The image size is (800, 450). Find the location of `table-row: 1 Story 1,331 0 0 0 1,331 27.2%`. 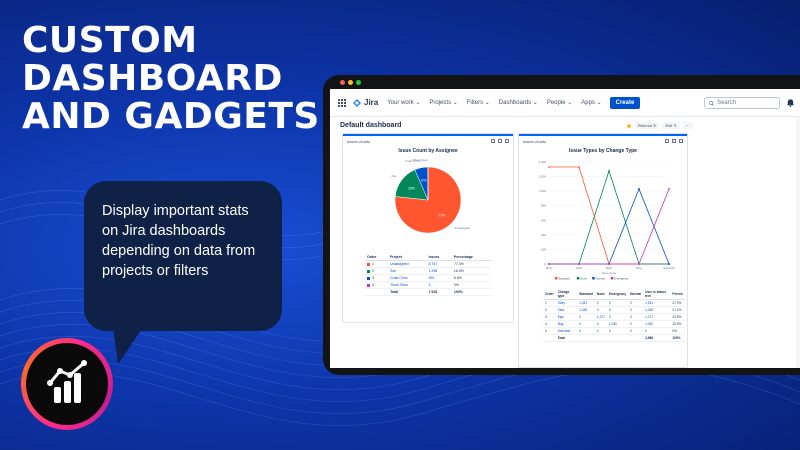

table-row: 1 Story 1,331 0 0 0 1,331 27.2% is located at coordinates (614, 303).